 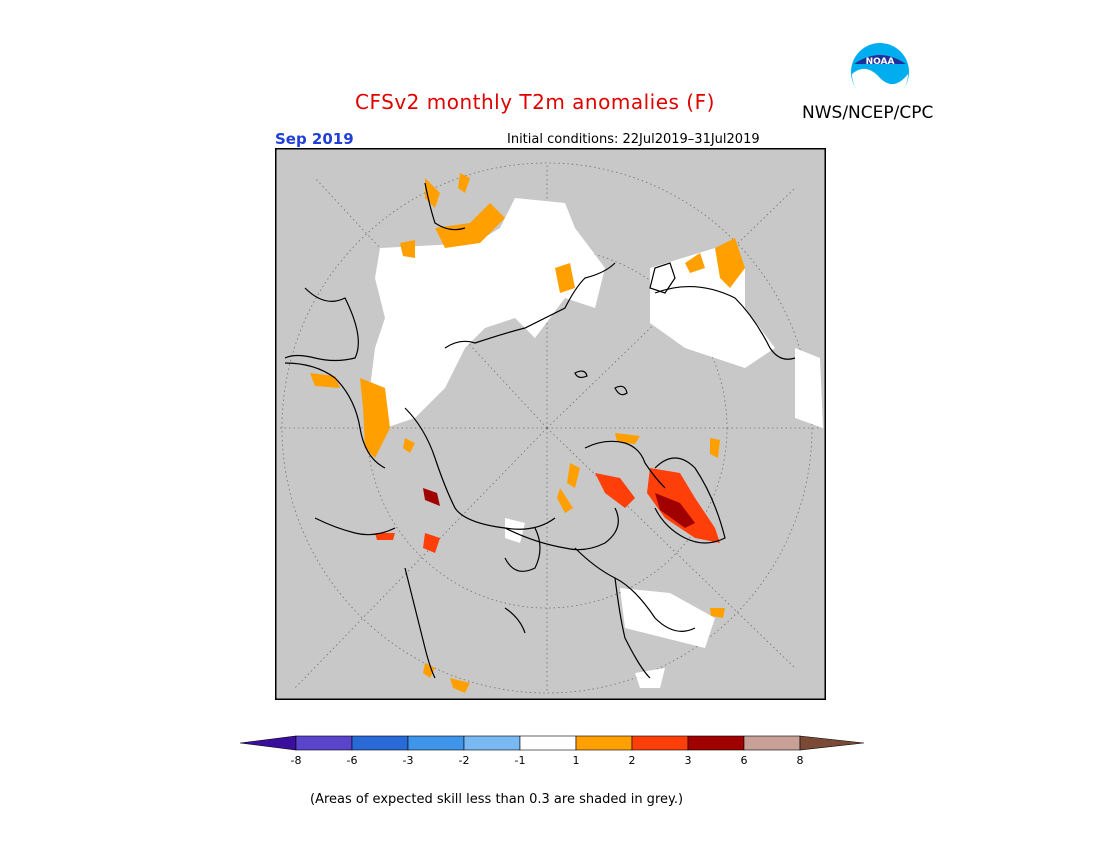 I want to click on agency-label: NWS/NCEP/CPC, so click(x=868, y=113).